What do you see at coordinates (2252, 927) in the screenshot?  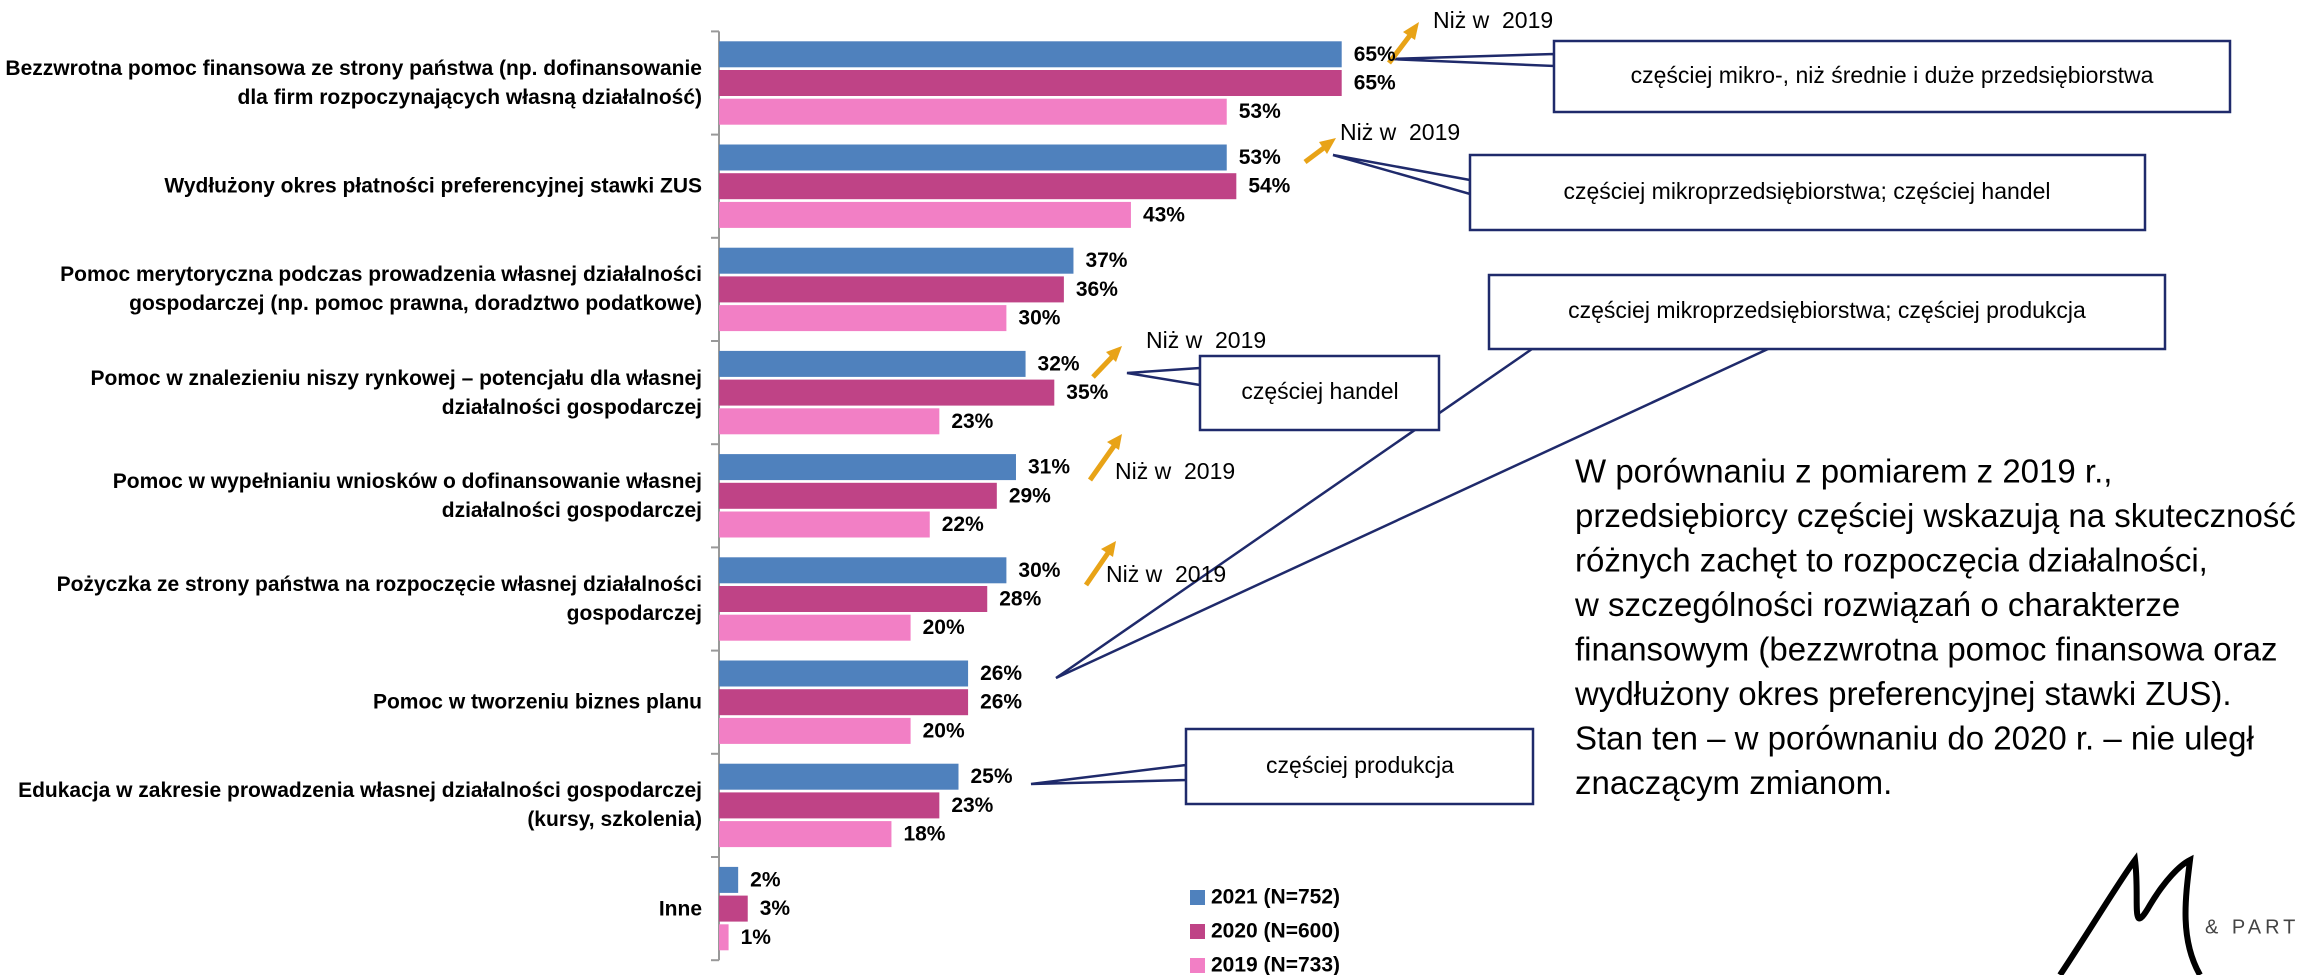 I see `logo-text: & PART` at bounding box center [2252, 927].